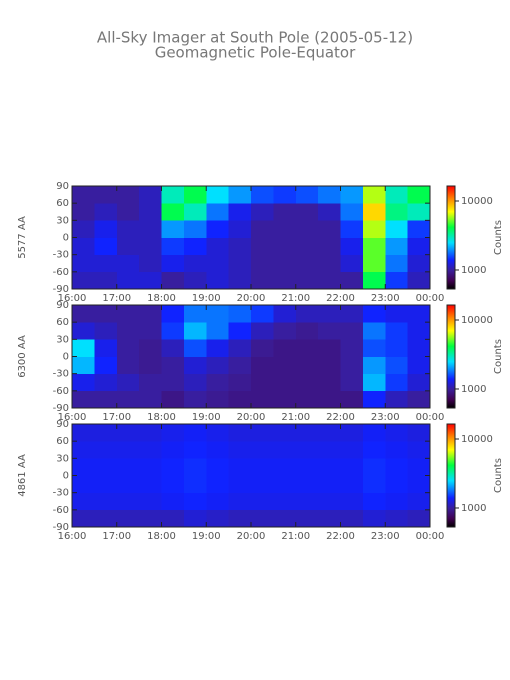 This screenshot has height=680, width=510. What do you see at coordinates (62, 441) in the screenshot?
I see `y-tick-label: 60` at bounding box center [62, 441].